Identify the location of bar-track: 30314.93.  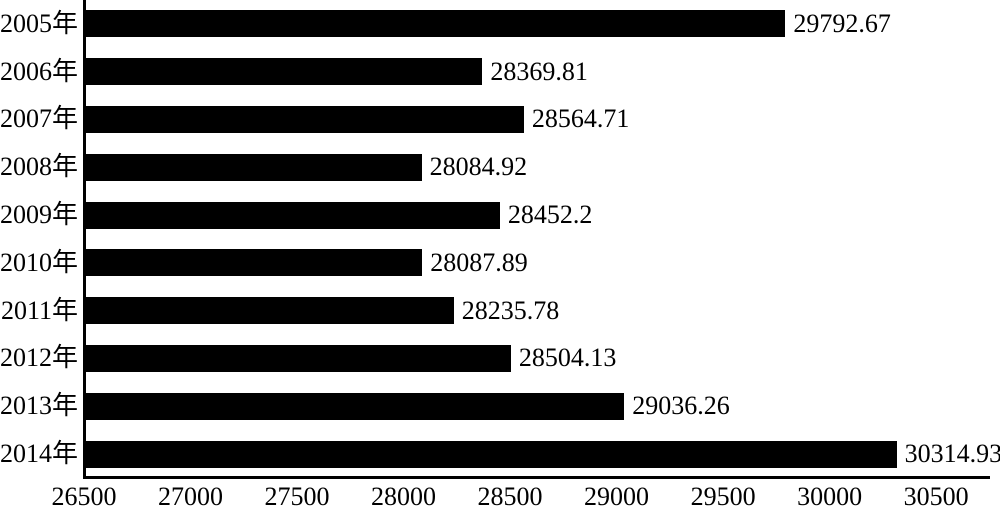
(542, 454).